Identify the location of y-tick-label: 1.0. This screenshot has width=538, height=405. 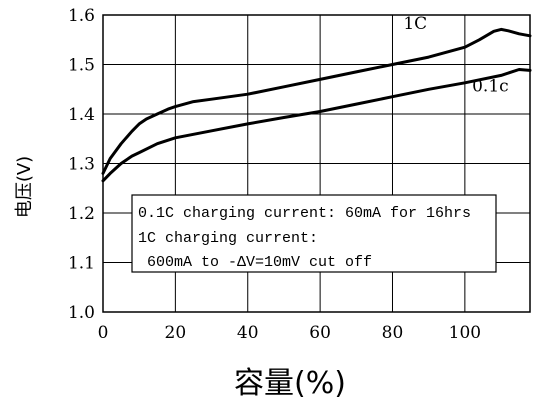
(81, 313).